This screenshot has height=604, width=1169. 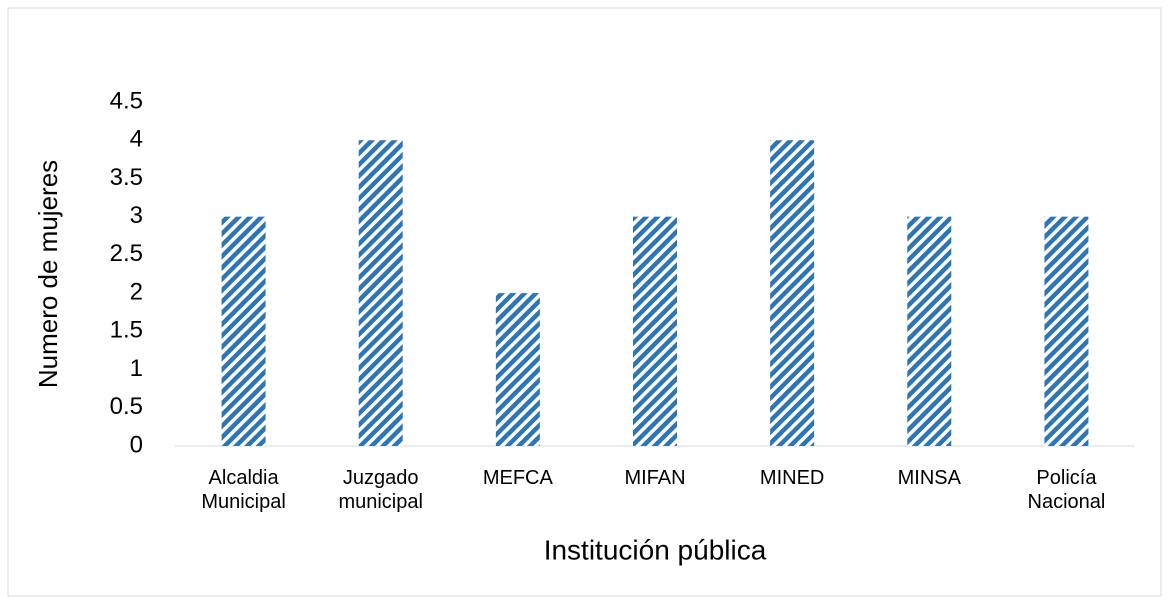 I want to click on x-tick-label: Juzgado municipal, so click(x=380, y=490).